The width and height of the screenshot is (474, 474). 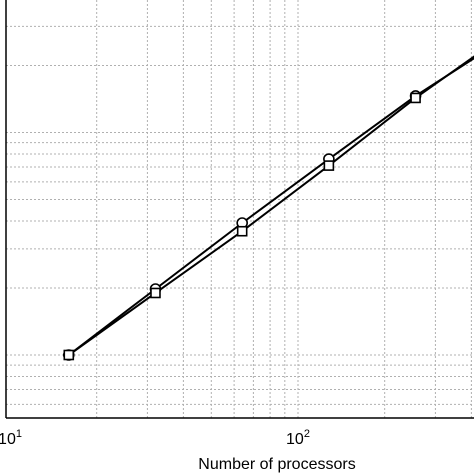 I want to click on x-tick-label: 10¹, so click(x=11, y=438).